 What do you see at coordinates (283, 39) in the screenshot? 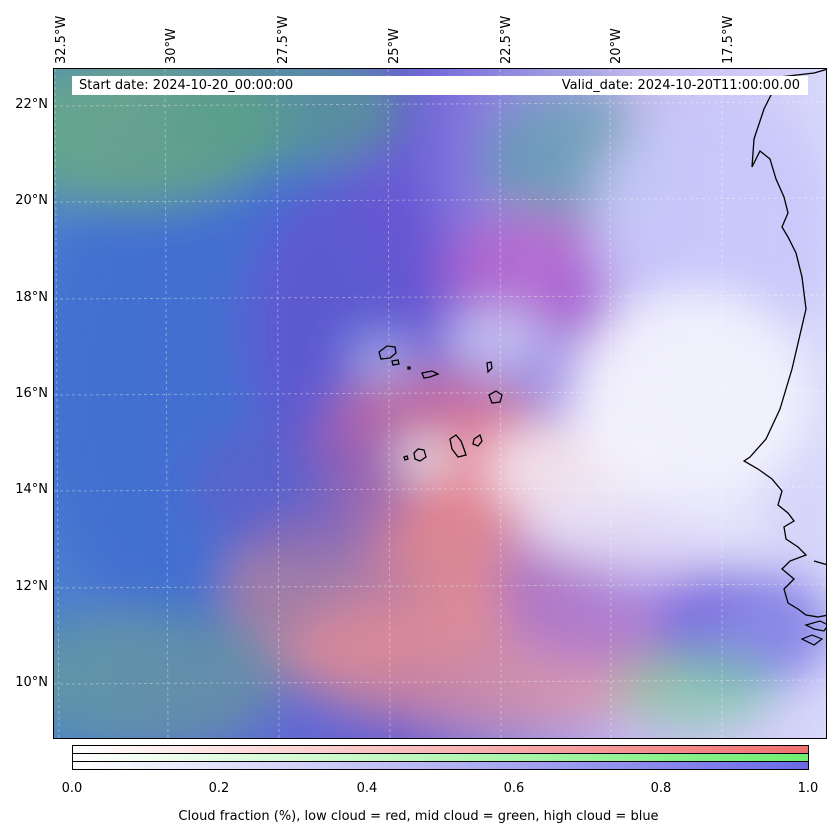
I see `lon-label-27-5w: 27.5°W` at bounding box center [283, 39].